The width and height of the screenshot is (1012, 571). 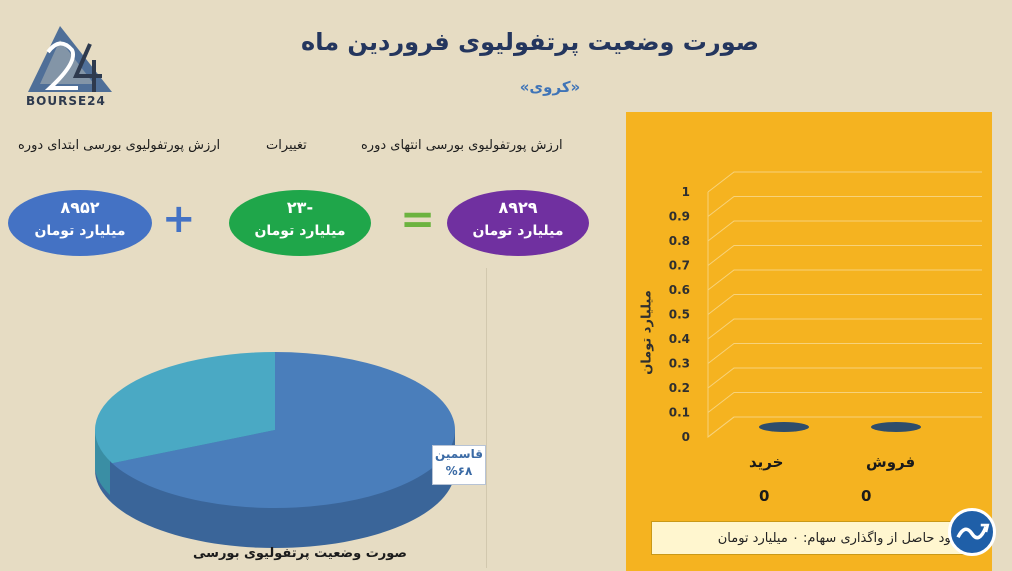 What do you see at coordinates (764, 496) in the screenshot?
I see `bar-value-buy: 0` at bounding box center [764, 496].